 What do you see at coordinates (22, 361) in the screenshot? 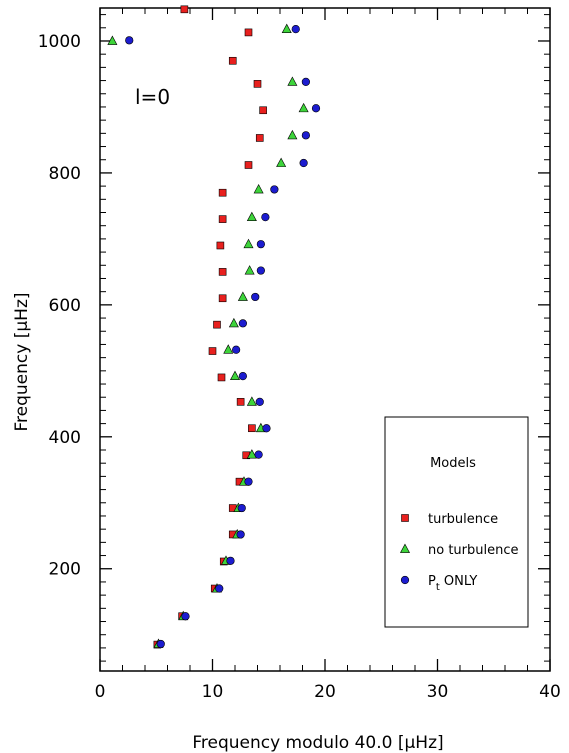
I see `y-axis-title: Frequency [μHz]` at bounding box center [22, 361].